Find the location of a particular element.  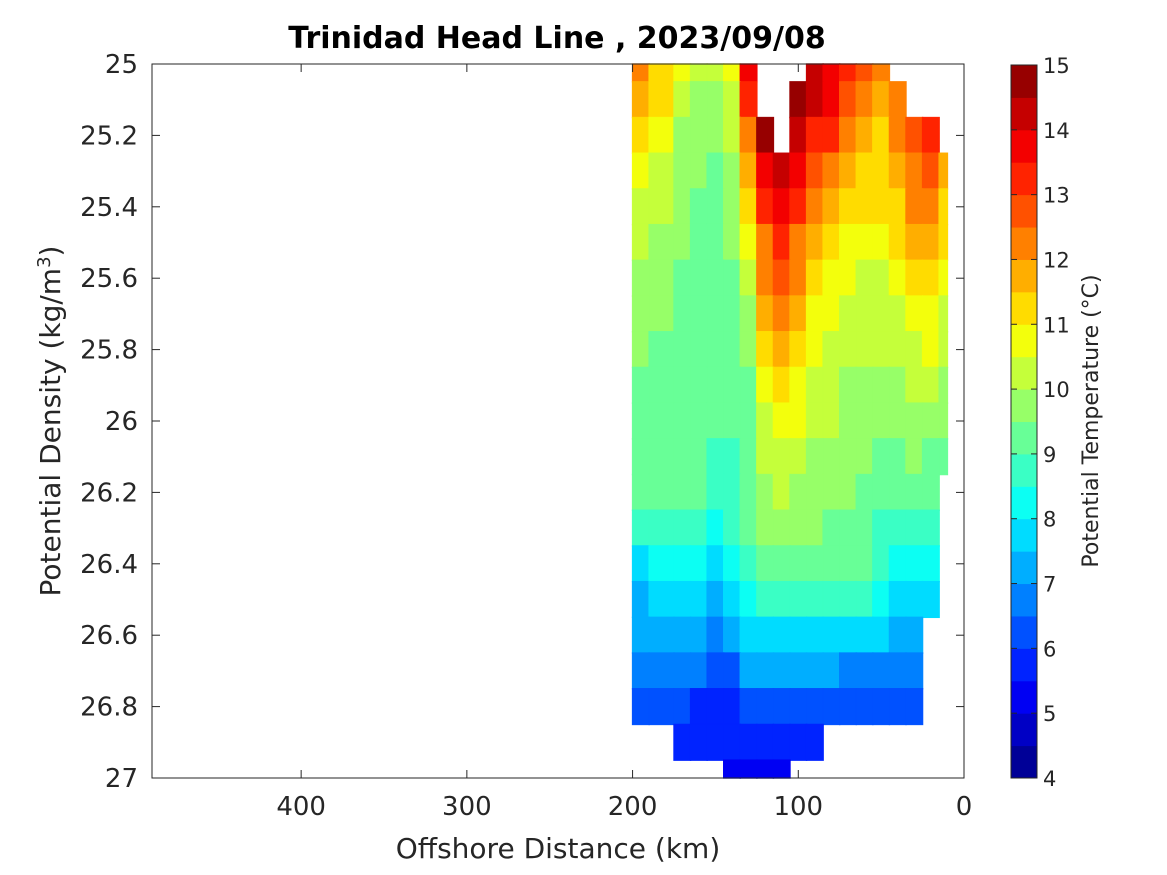

colorbar-ticks: 4 5 6 7 8 9 10 11 12 13 14 15 is located at coordinates (1040, 422).